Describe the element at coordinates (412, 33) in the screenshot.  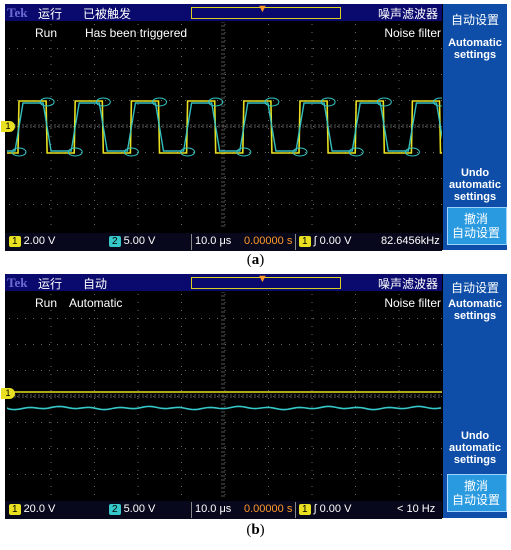
I see `status-noise-filter: Noise filter` at that location.